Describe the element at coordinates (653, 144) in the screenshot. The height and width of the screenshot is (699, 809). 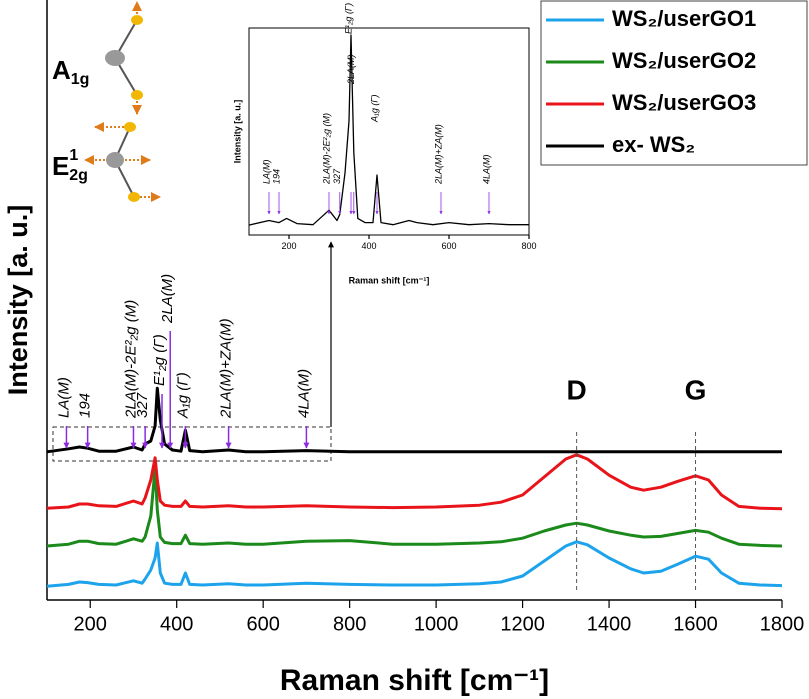
I see `legend-label: ex- WS₂` at that location.